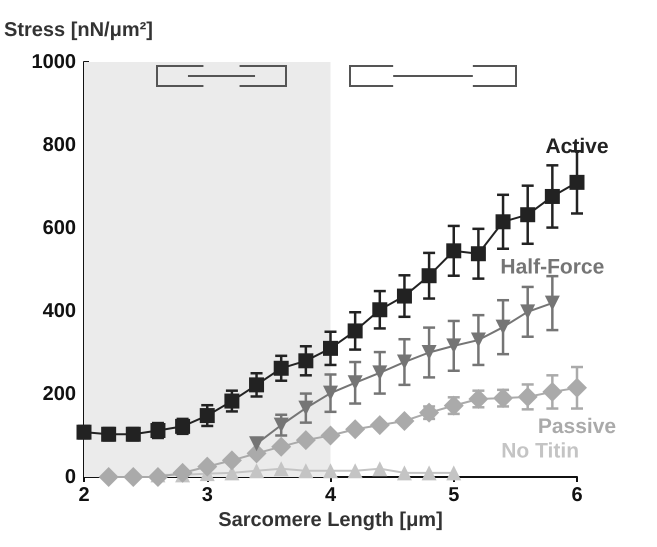 The width and height of the screenshot is (657, 547). I want to click on x-tick-label: 6, so click(577, 495).